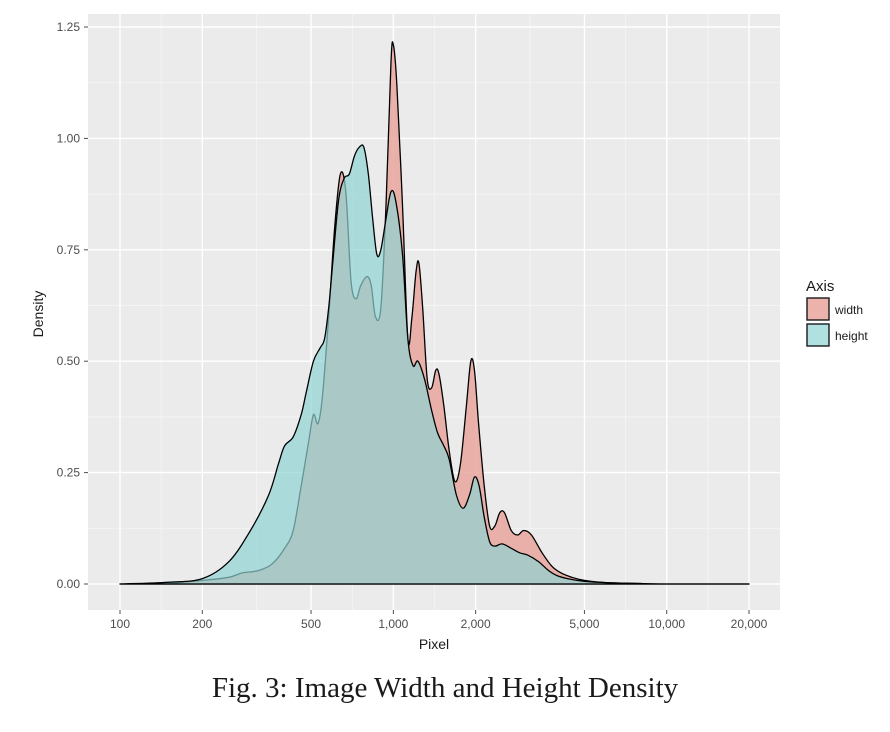 This screenshot has width=890, height=732. I want to click on x-tick-label: 20,000, so click(749, 624).